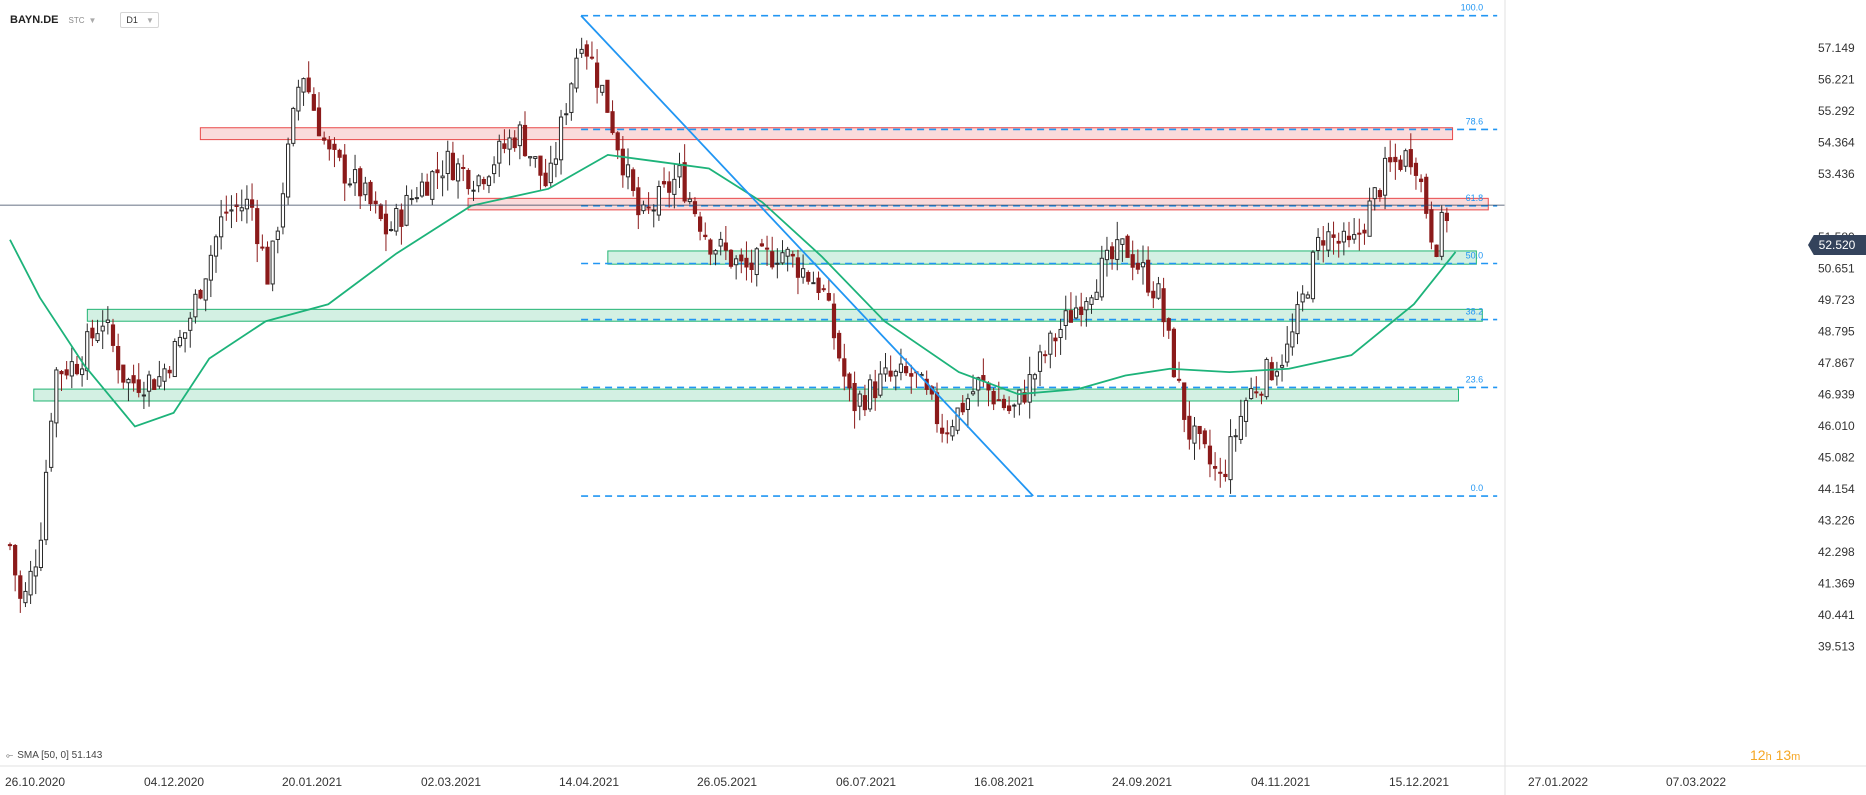  I want to click on indicator-legend: ⟜ SMA [50, 0] 51.143, so click(54, 755).